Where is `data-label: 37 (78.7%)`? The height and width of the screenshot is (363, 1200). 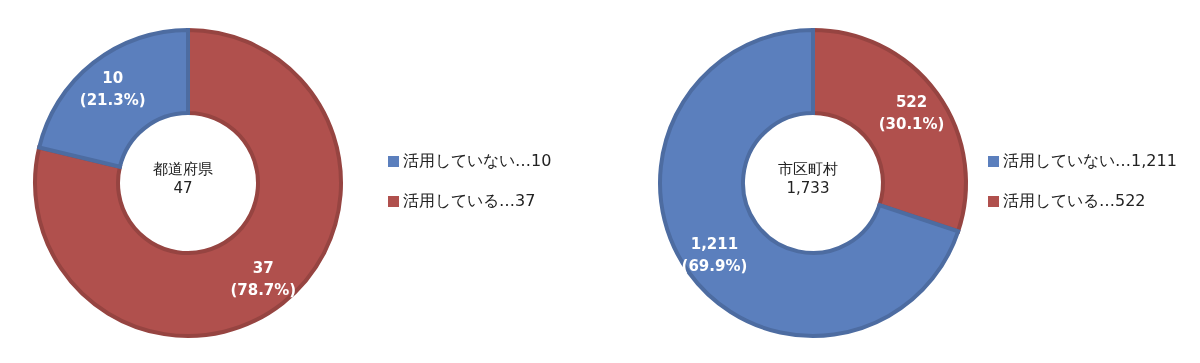
data-label: 37 (78.7%) is located at coordinates (263, 279).